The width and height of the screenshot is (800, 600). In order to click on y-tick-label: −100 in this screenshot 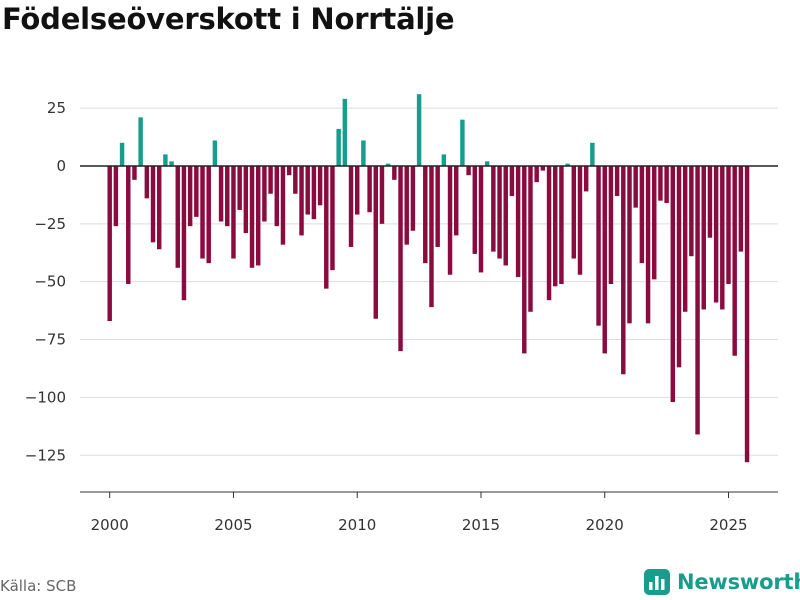, I will do `click(45, 397)`.